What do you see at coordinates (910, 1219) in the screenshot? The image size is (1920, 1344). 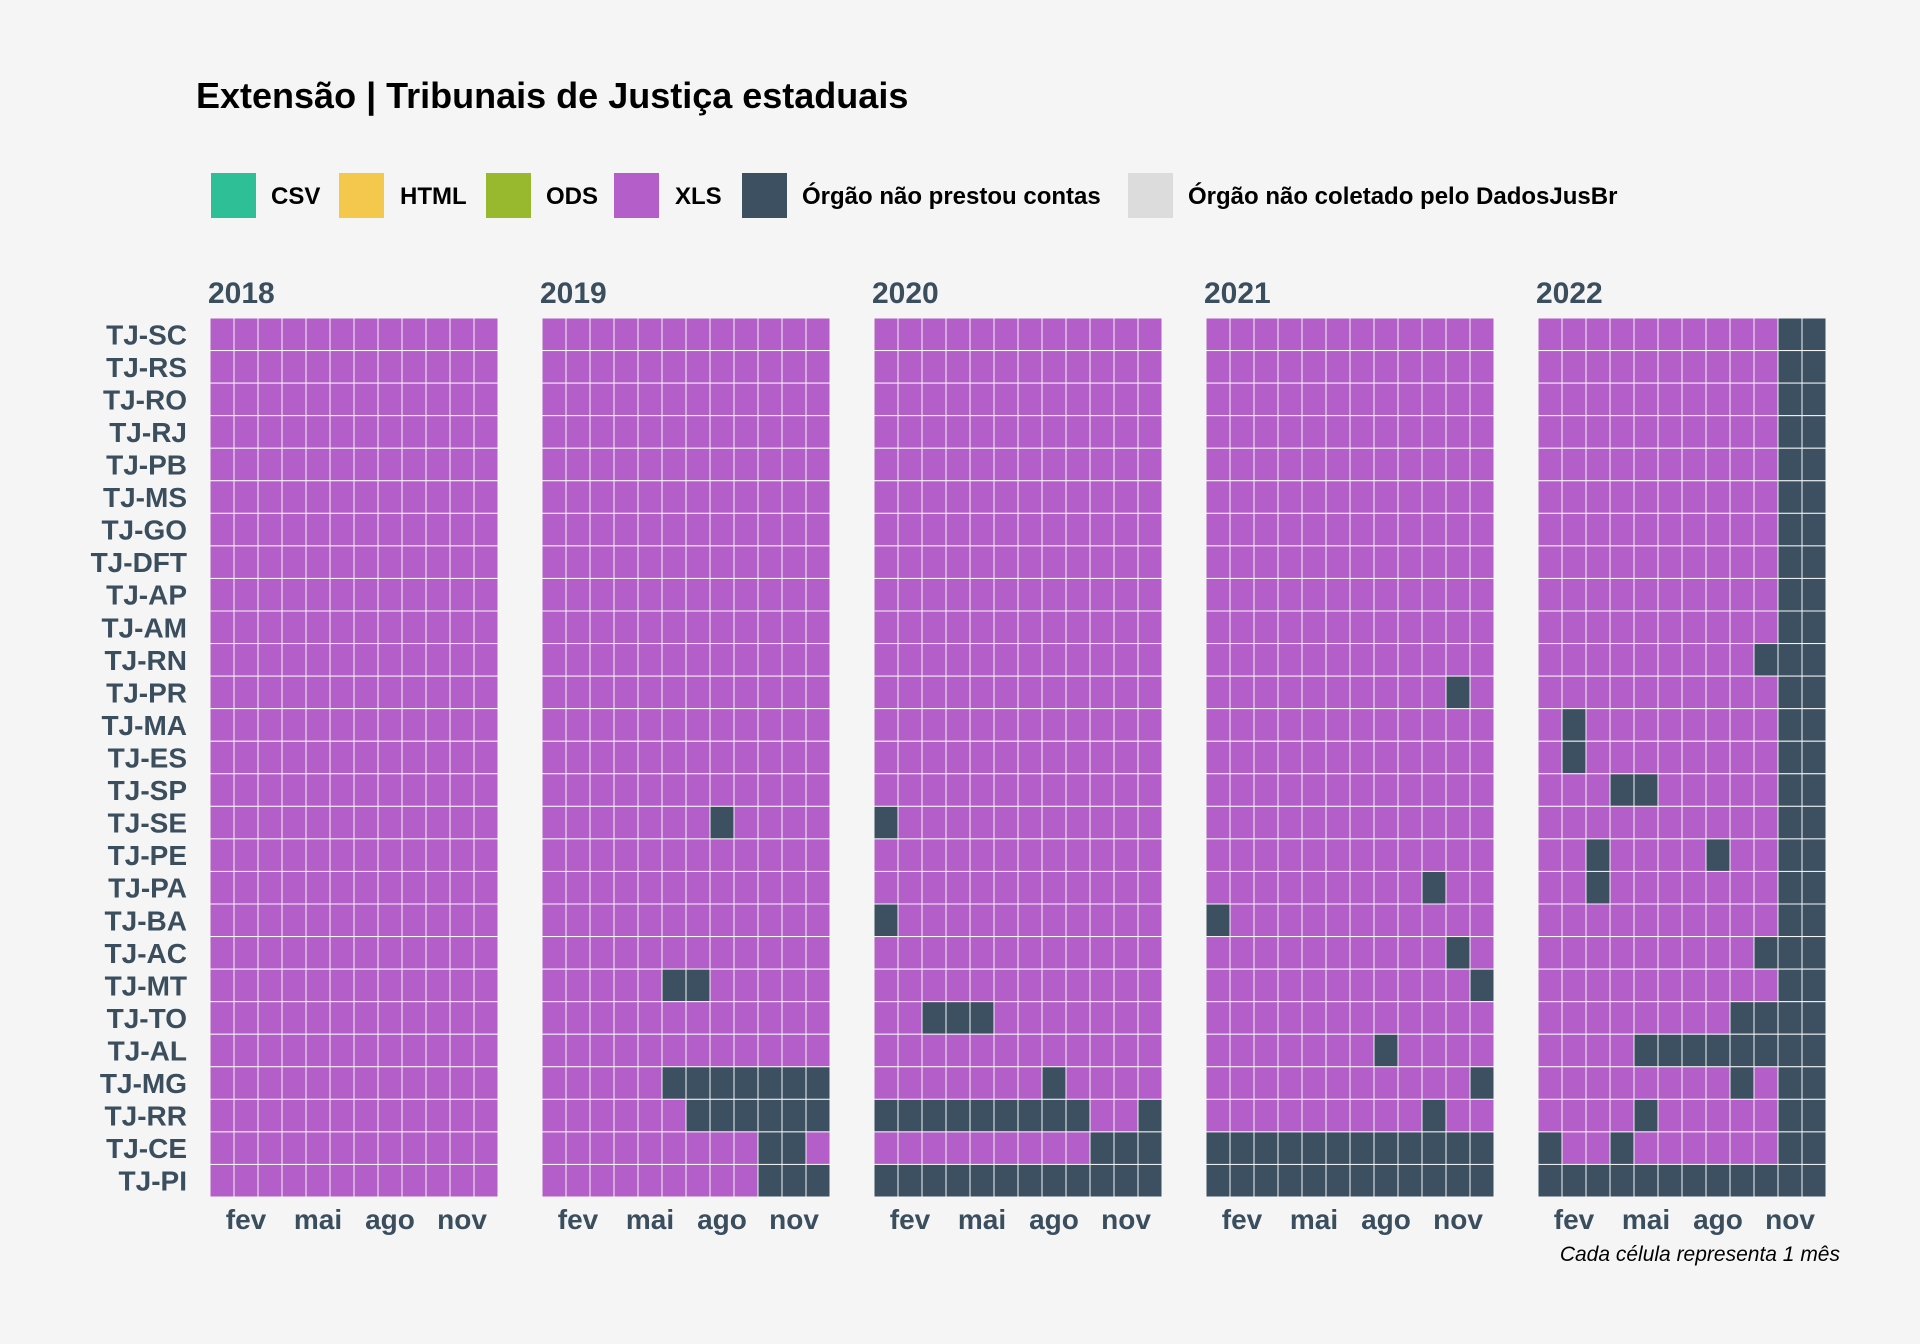 I see `month-tick-label: fev` at bounding box center [910, 1219].